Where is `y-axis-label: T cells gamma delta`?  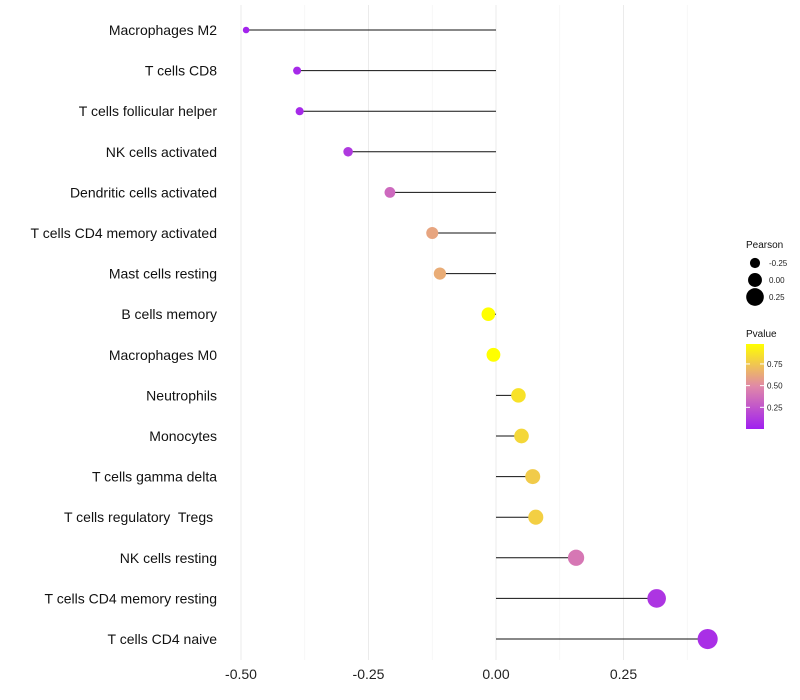 y-axis-label: T cells gamma delta is located at coordinates (154, 477).